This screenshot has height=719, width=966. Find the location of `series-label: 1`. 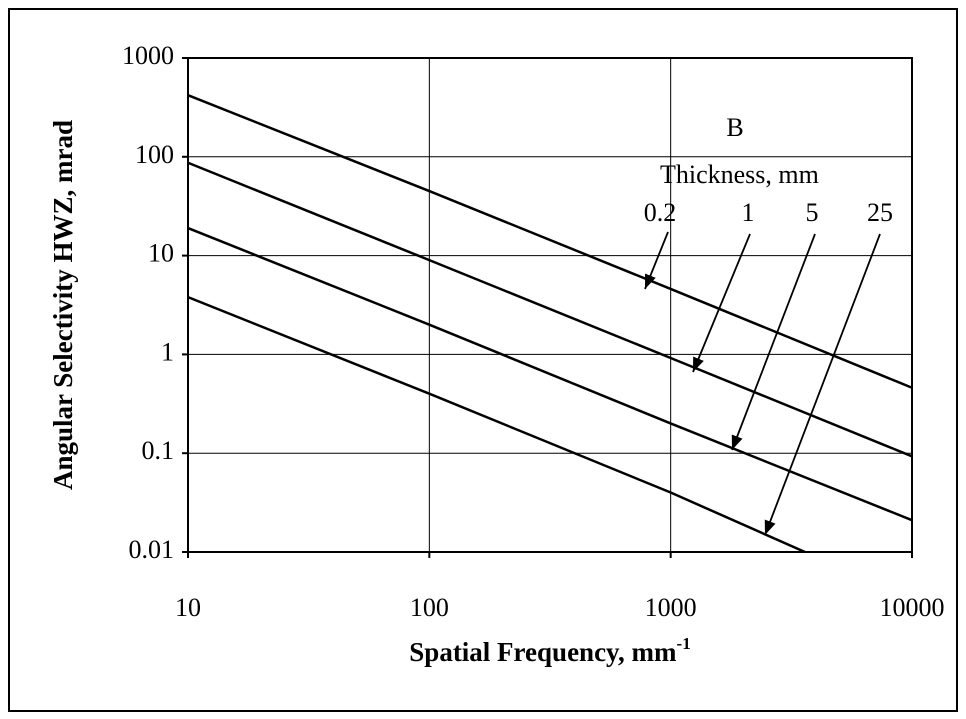

series-label: 1 is located at coordinates (748, 212).